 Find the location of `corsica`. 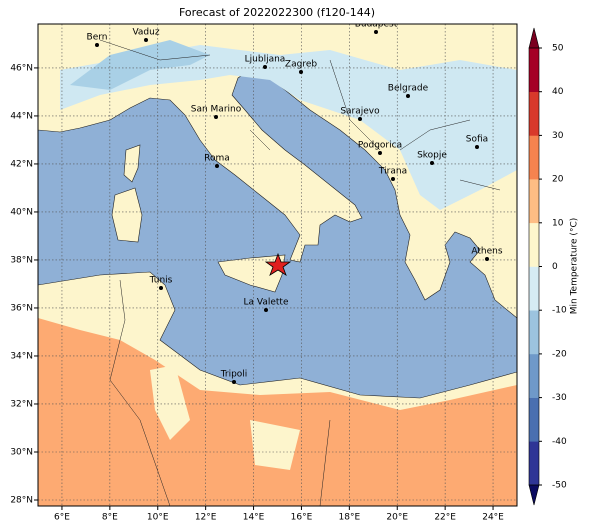

corsica is located at coordinates (132, 163).